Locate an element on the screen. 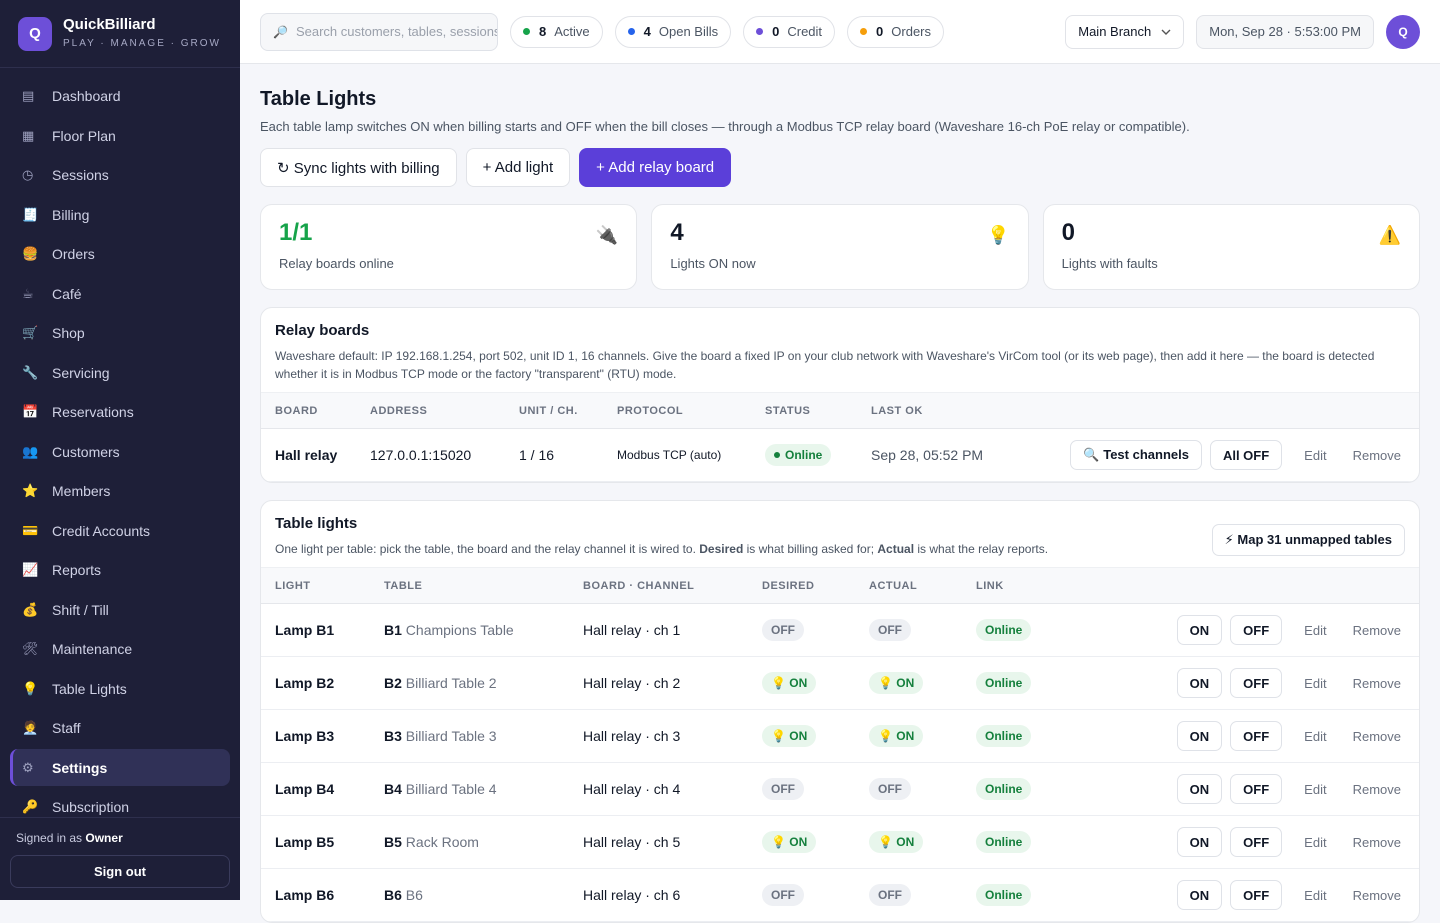  table-name: Champions Table is located at coordinates (459, 630).